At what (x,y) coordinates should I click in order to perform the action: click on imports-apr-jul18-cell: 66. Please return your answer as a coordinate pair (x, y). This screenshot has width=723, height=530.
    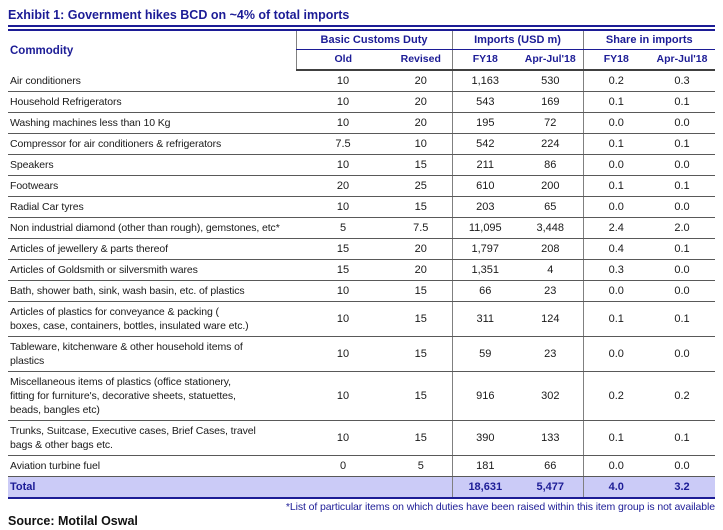
    Looking at the image, I should click on (551, 466).